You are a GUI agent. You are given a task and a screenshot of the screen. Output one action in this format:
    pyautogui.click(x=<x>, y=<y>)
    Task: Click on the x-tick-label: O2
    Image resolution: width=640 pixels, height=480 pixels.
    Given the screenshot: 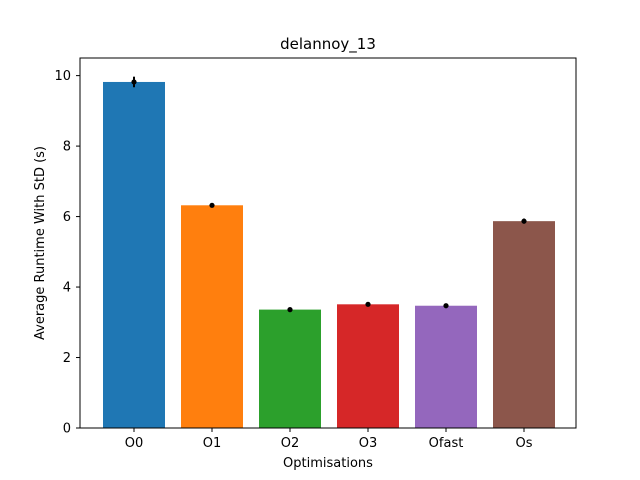 What is the action you would take?
    pyautogui.click(x=290, y=443)
    